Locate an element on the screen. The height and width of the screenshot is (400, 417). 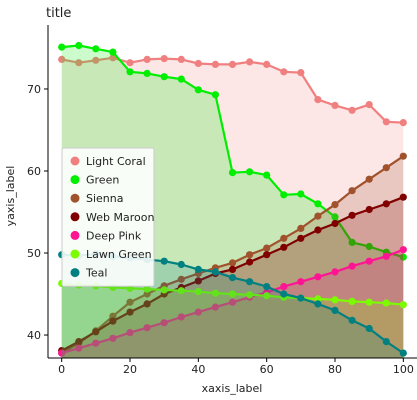
legend-box is located at coordinates (108, 217).